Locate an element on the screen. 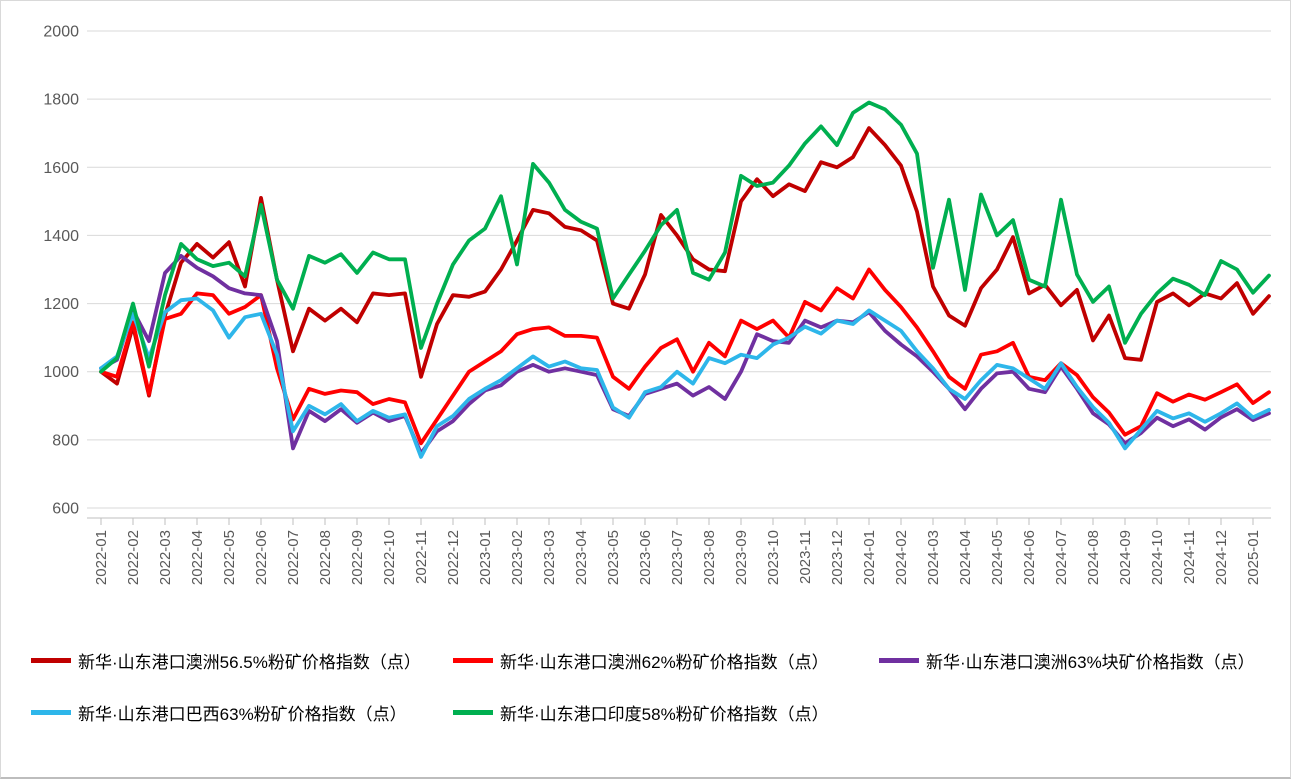 The width and height of the screenshot is (1291, 779). y-axis-tick-label: 1600 is located at coordinates (61, 168).